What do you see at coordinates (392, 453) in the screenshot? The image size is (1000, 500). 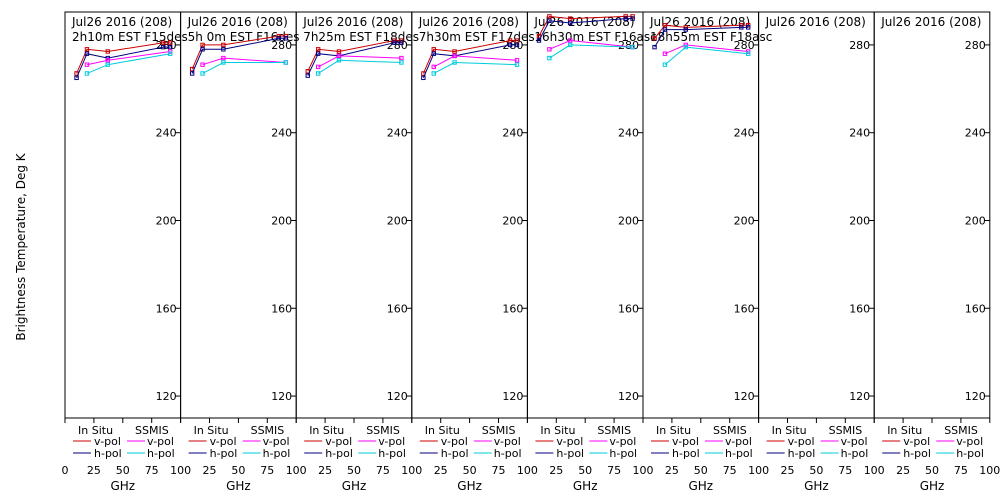 I see `legend-label-ssmis-h-pol: h-pol` at bounding box center [392, 453].